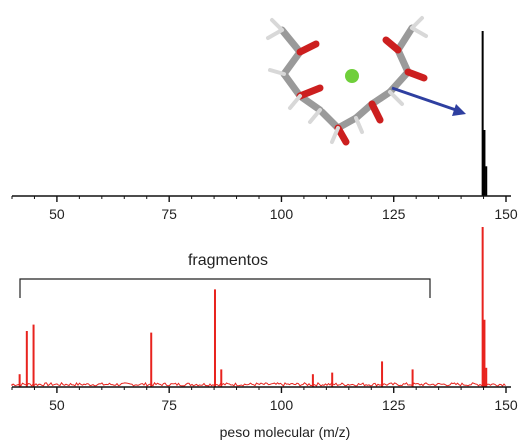 This screenshot has height=444, width=523. Describe the element at coordinates (428, 101) in the screenshot. I see `pointer-arrow-icon` at that location.